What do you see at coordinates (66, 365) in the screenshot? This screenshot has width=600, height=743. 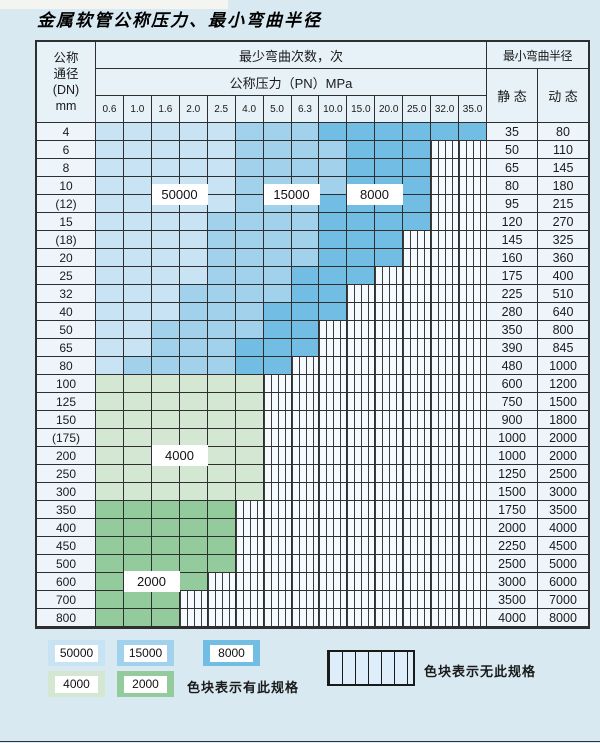 I see `dn-cell: 80` at bounding box center [66, 365].